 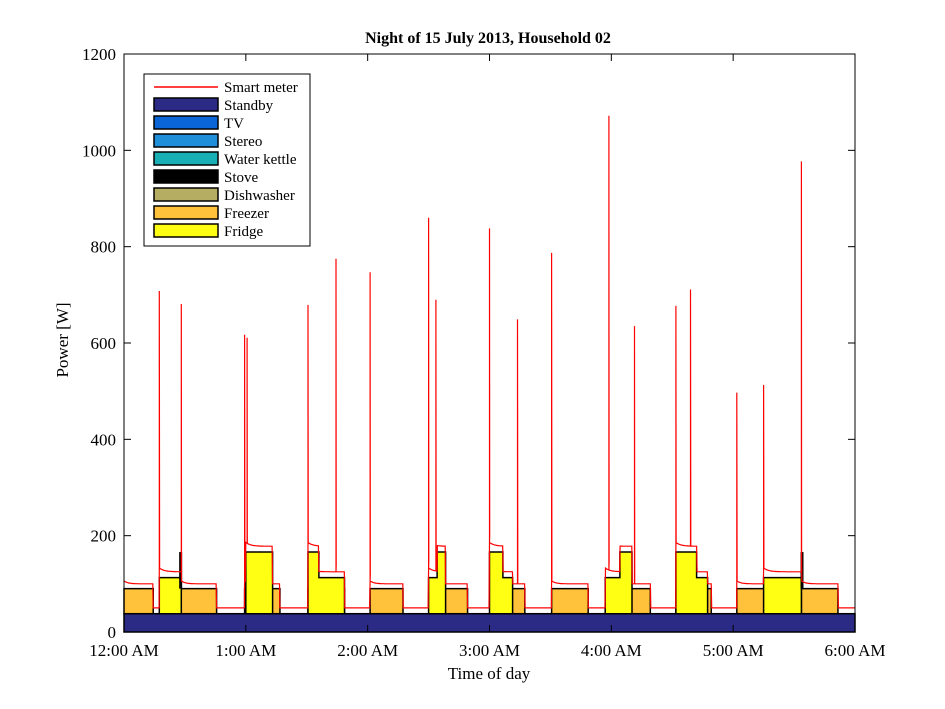 I want to click on legend-label: Freezer, so click(x=246, y=214).